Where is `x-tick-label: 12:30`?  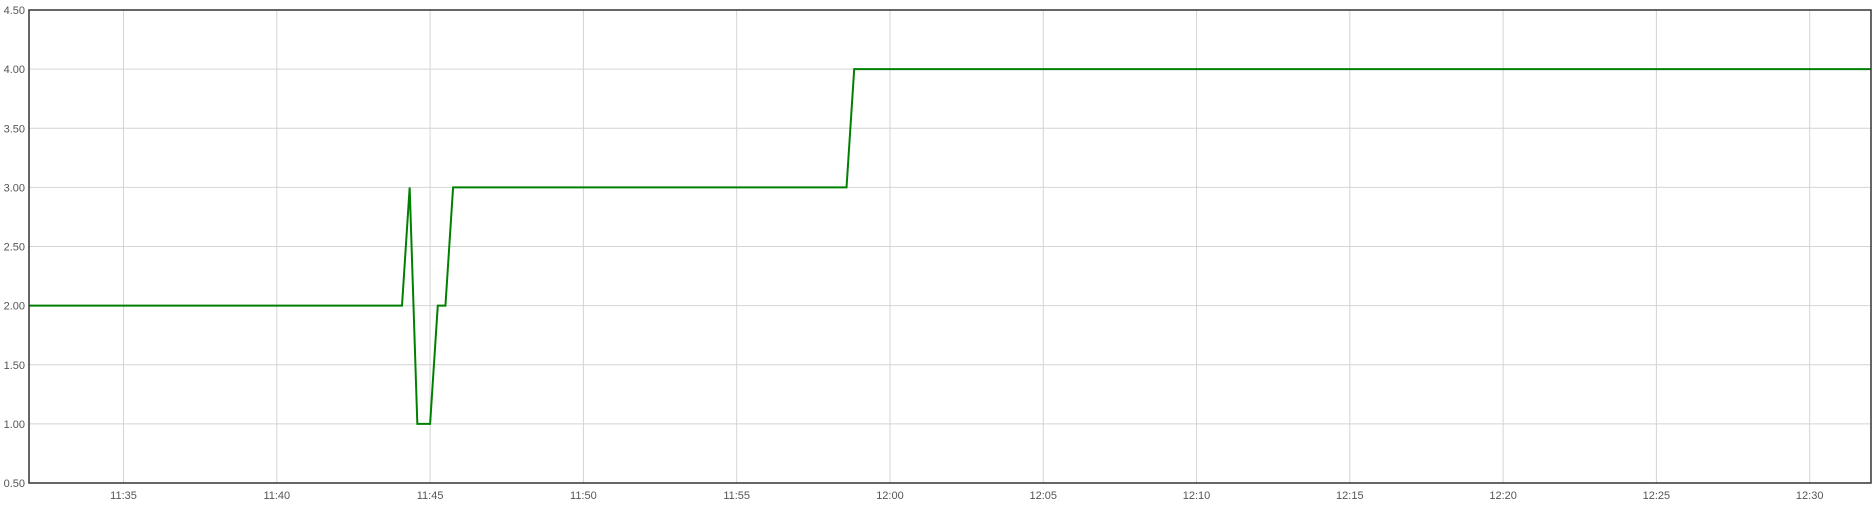 x-tick-label: 12:30 is located at coordinates (1810, 496).